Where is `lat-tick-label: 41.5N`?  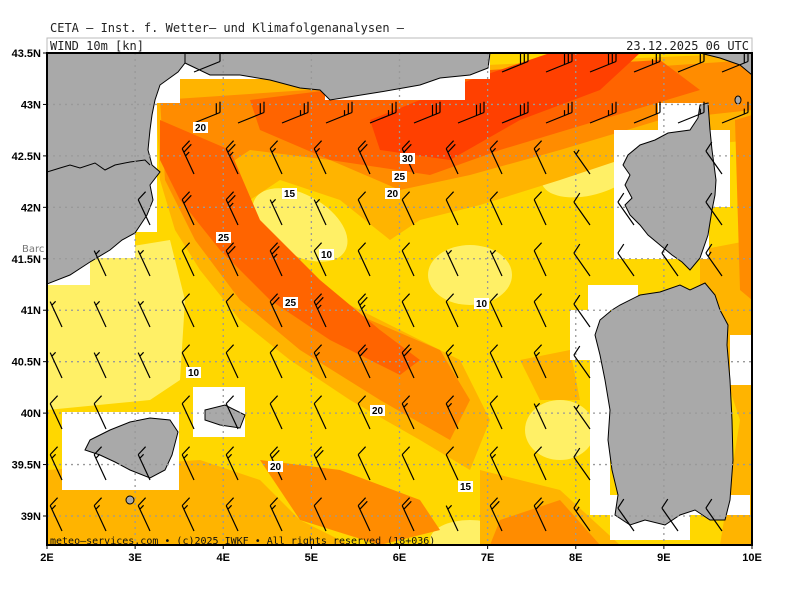 lat-tick-label: 41.5N is located at coordinates (26, 260).